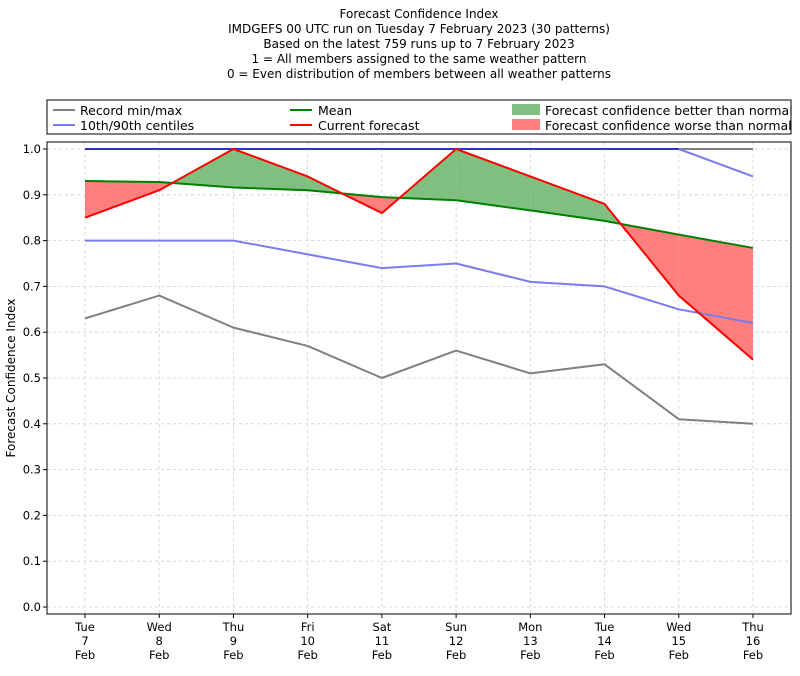  Describe the element at coordinates (11, 378) in the screenshot. I see `y-axis-label: Forecast Confidence Index` at that location.